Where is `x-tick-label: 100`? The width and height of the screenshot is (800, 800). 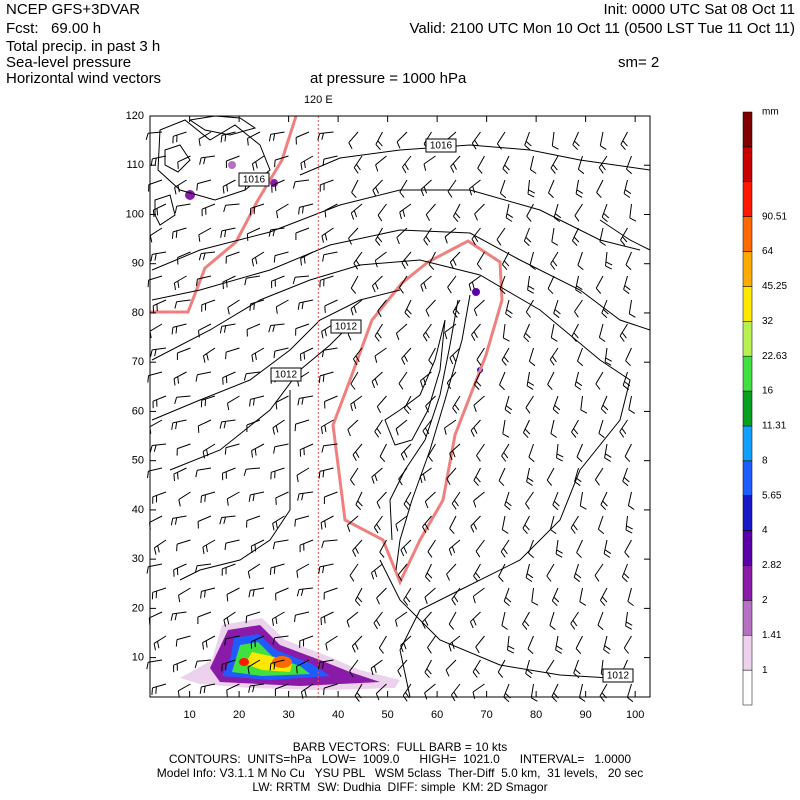
x-tick-label: 100 is located at coordinates (635, 715).